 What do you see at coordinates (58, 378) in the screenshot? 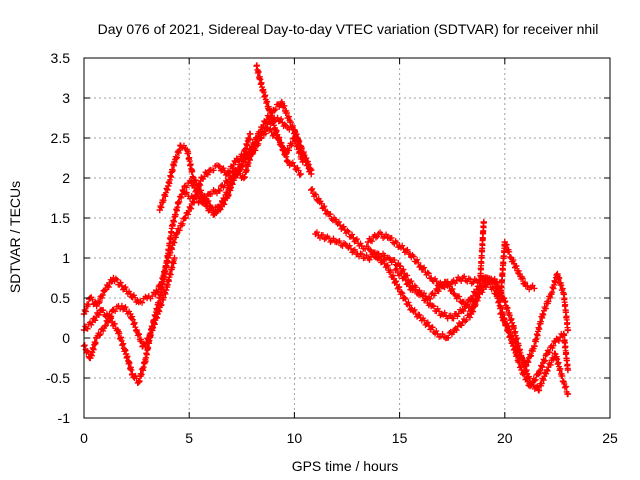
I see `y-tick-label: -0.5` at bounding box center [58, 378].